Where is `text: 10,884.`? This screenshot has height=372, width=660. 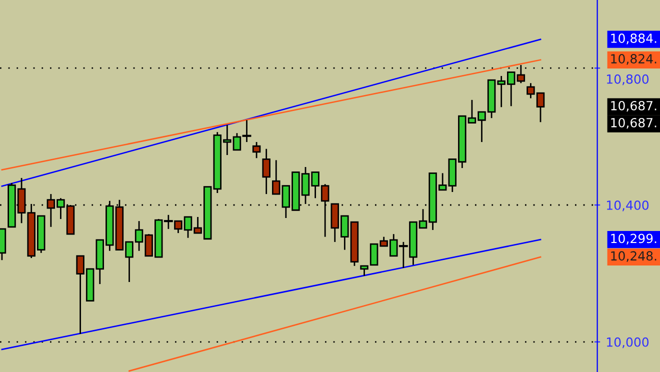 text: 10,884. is located at coordinates (633, 39).